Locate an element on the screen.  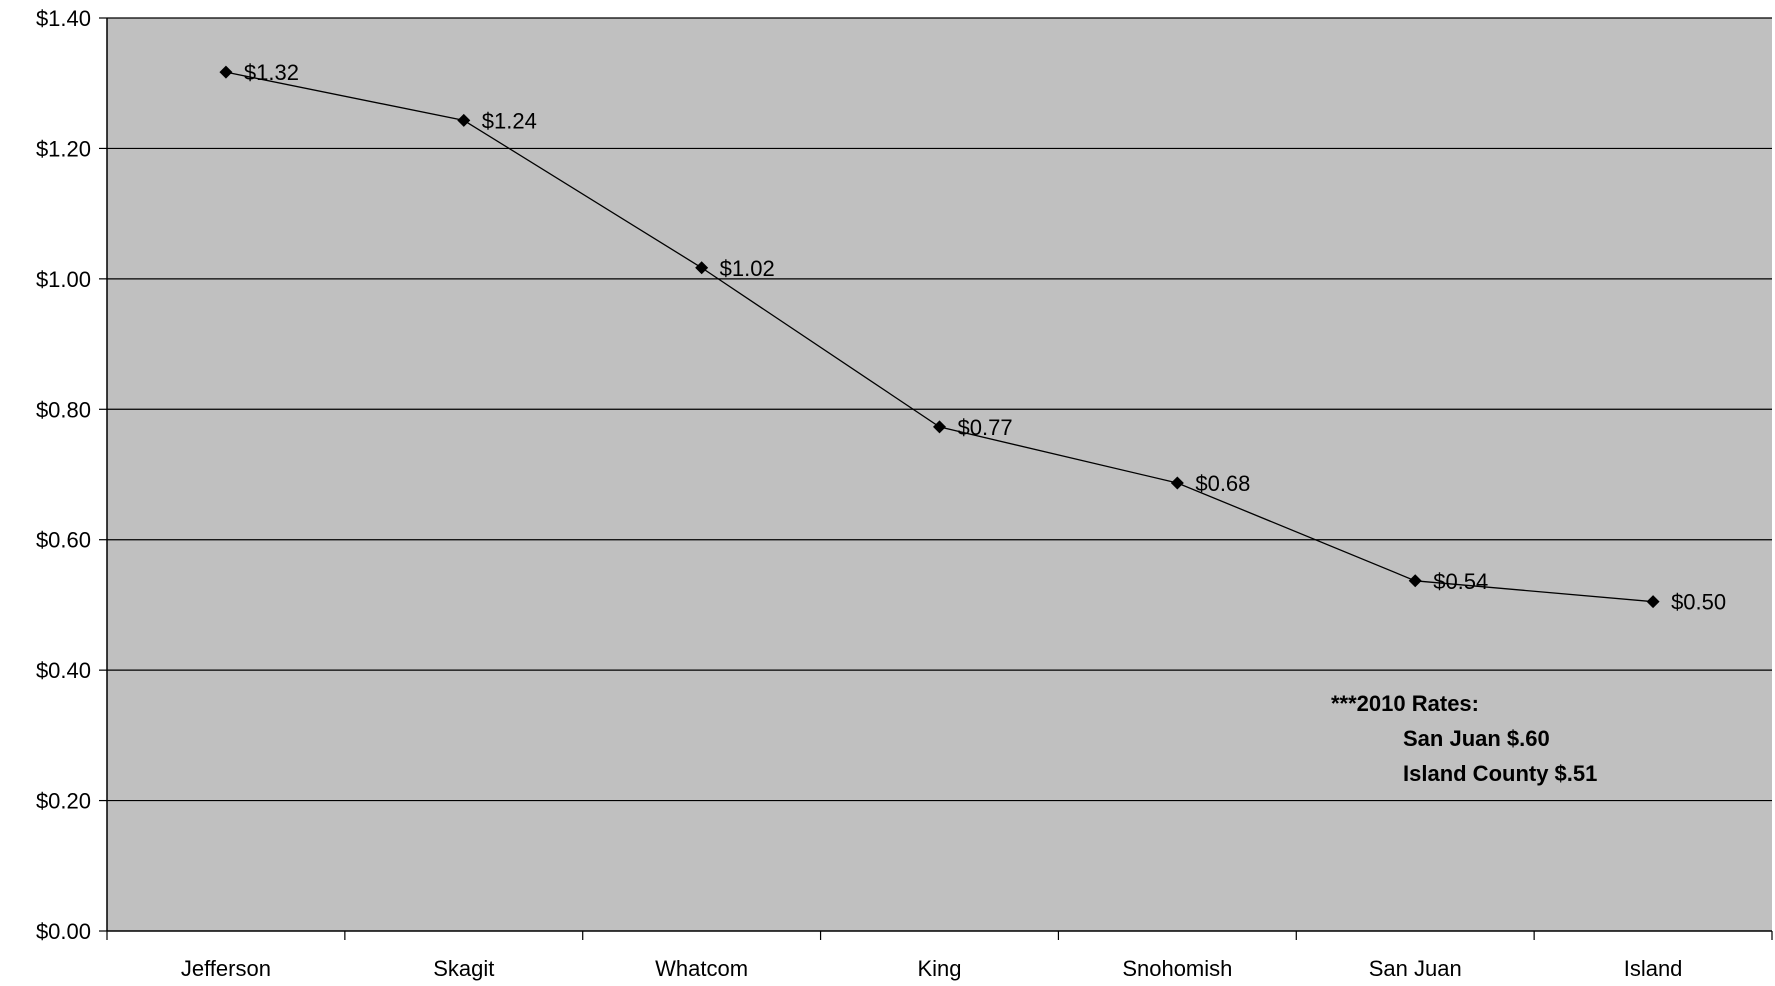
y-tick-label: $1.40 is located at coordinates (63, 18).